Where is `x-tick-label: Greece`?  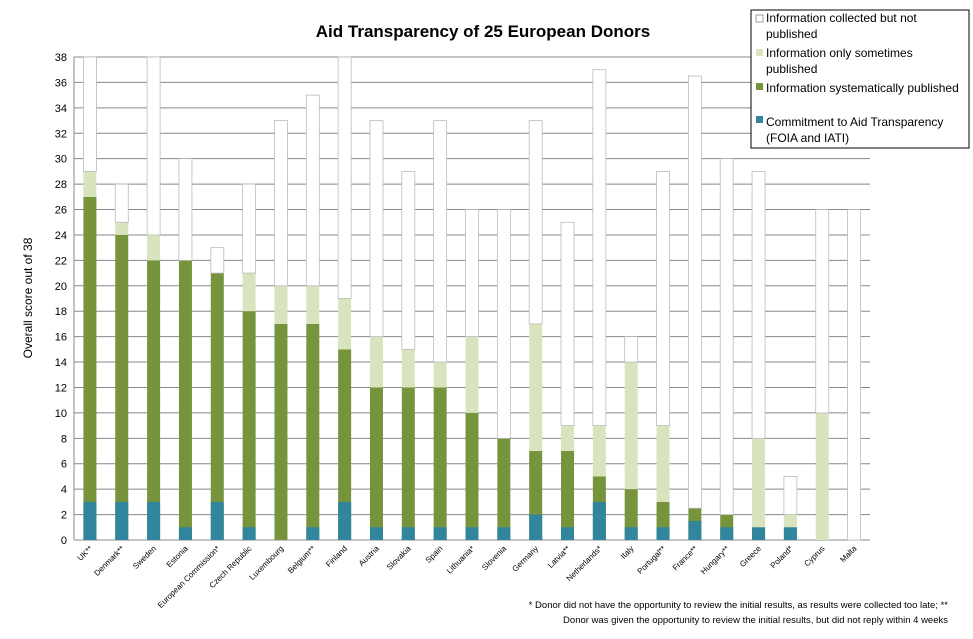 x-tick-label: Greece is located at coordinates (750, 556).